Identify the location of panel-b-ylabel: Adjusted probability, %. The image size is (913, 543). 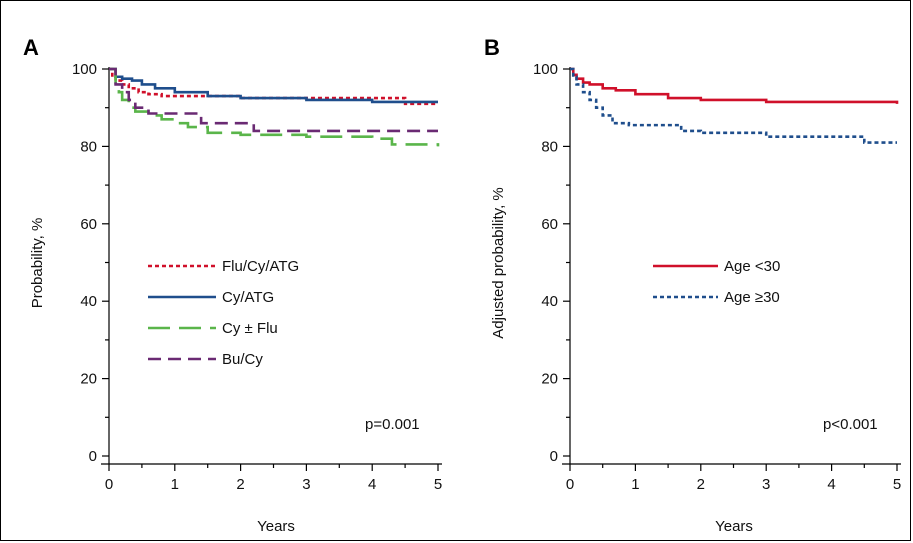
(498, 262).